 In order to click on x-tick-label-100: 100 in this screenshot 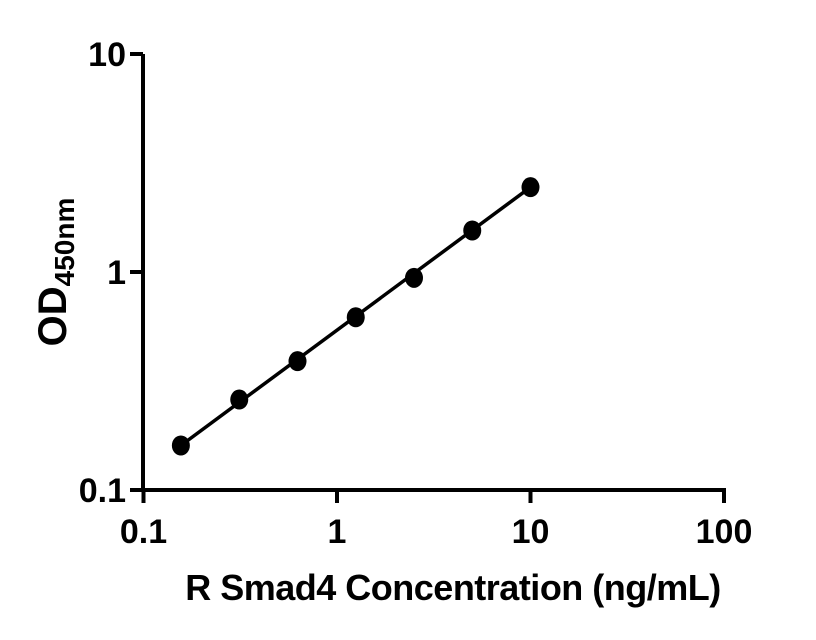, I will do `click(724, 532)`.